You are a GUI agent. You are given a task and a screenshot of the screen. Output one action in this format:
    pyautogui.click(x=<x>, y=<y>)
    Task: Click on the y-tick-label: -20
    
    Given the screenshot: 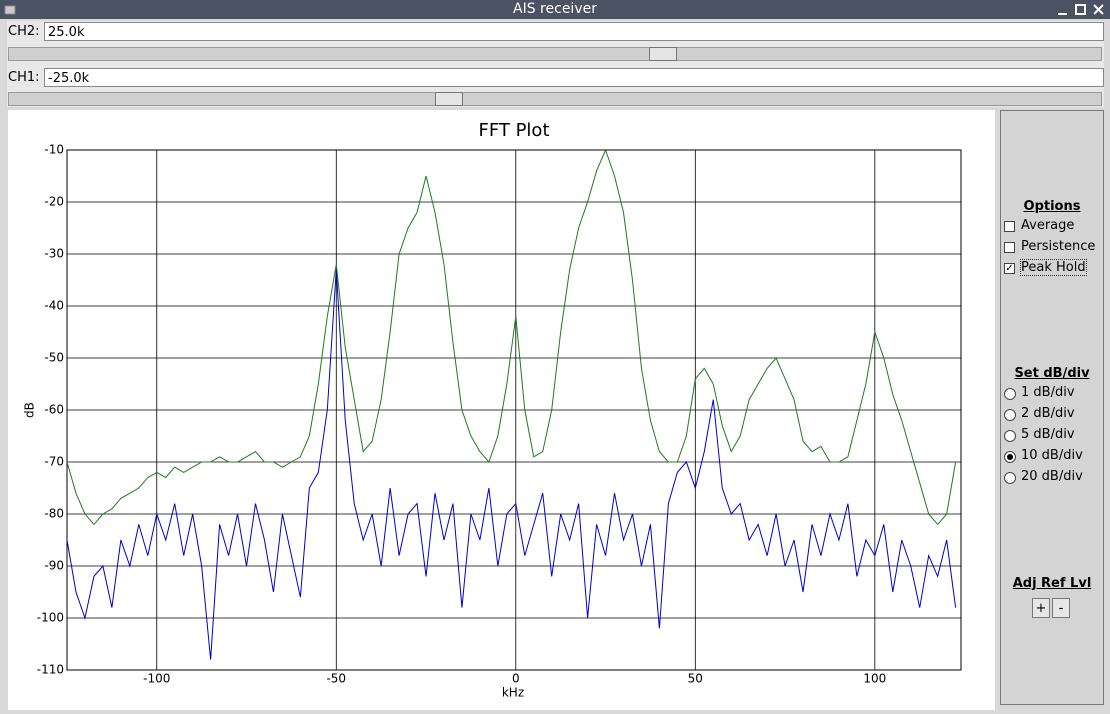 What is the action you would take?
    pyautogui.click(x=54, y=202)
    